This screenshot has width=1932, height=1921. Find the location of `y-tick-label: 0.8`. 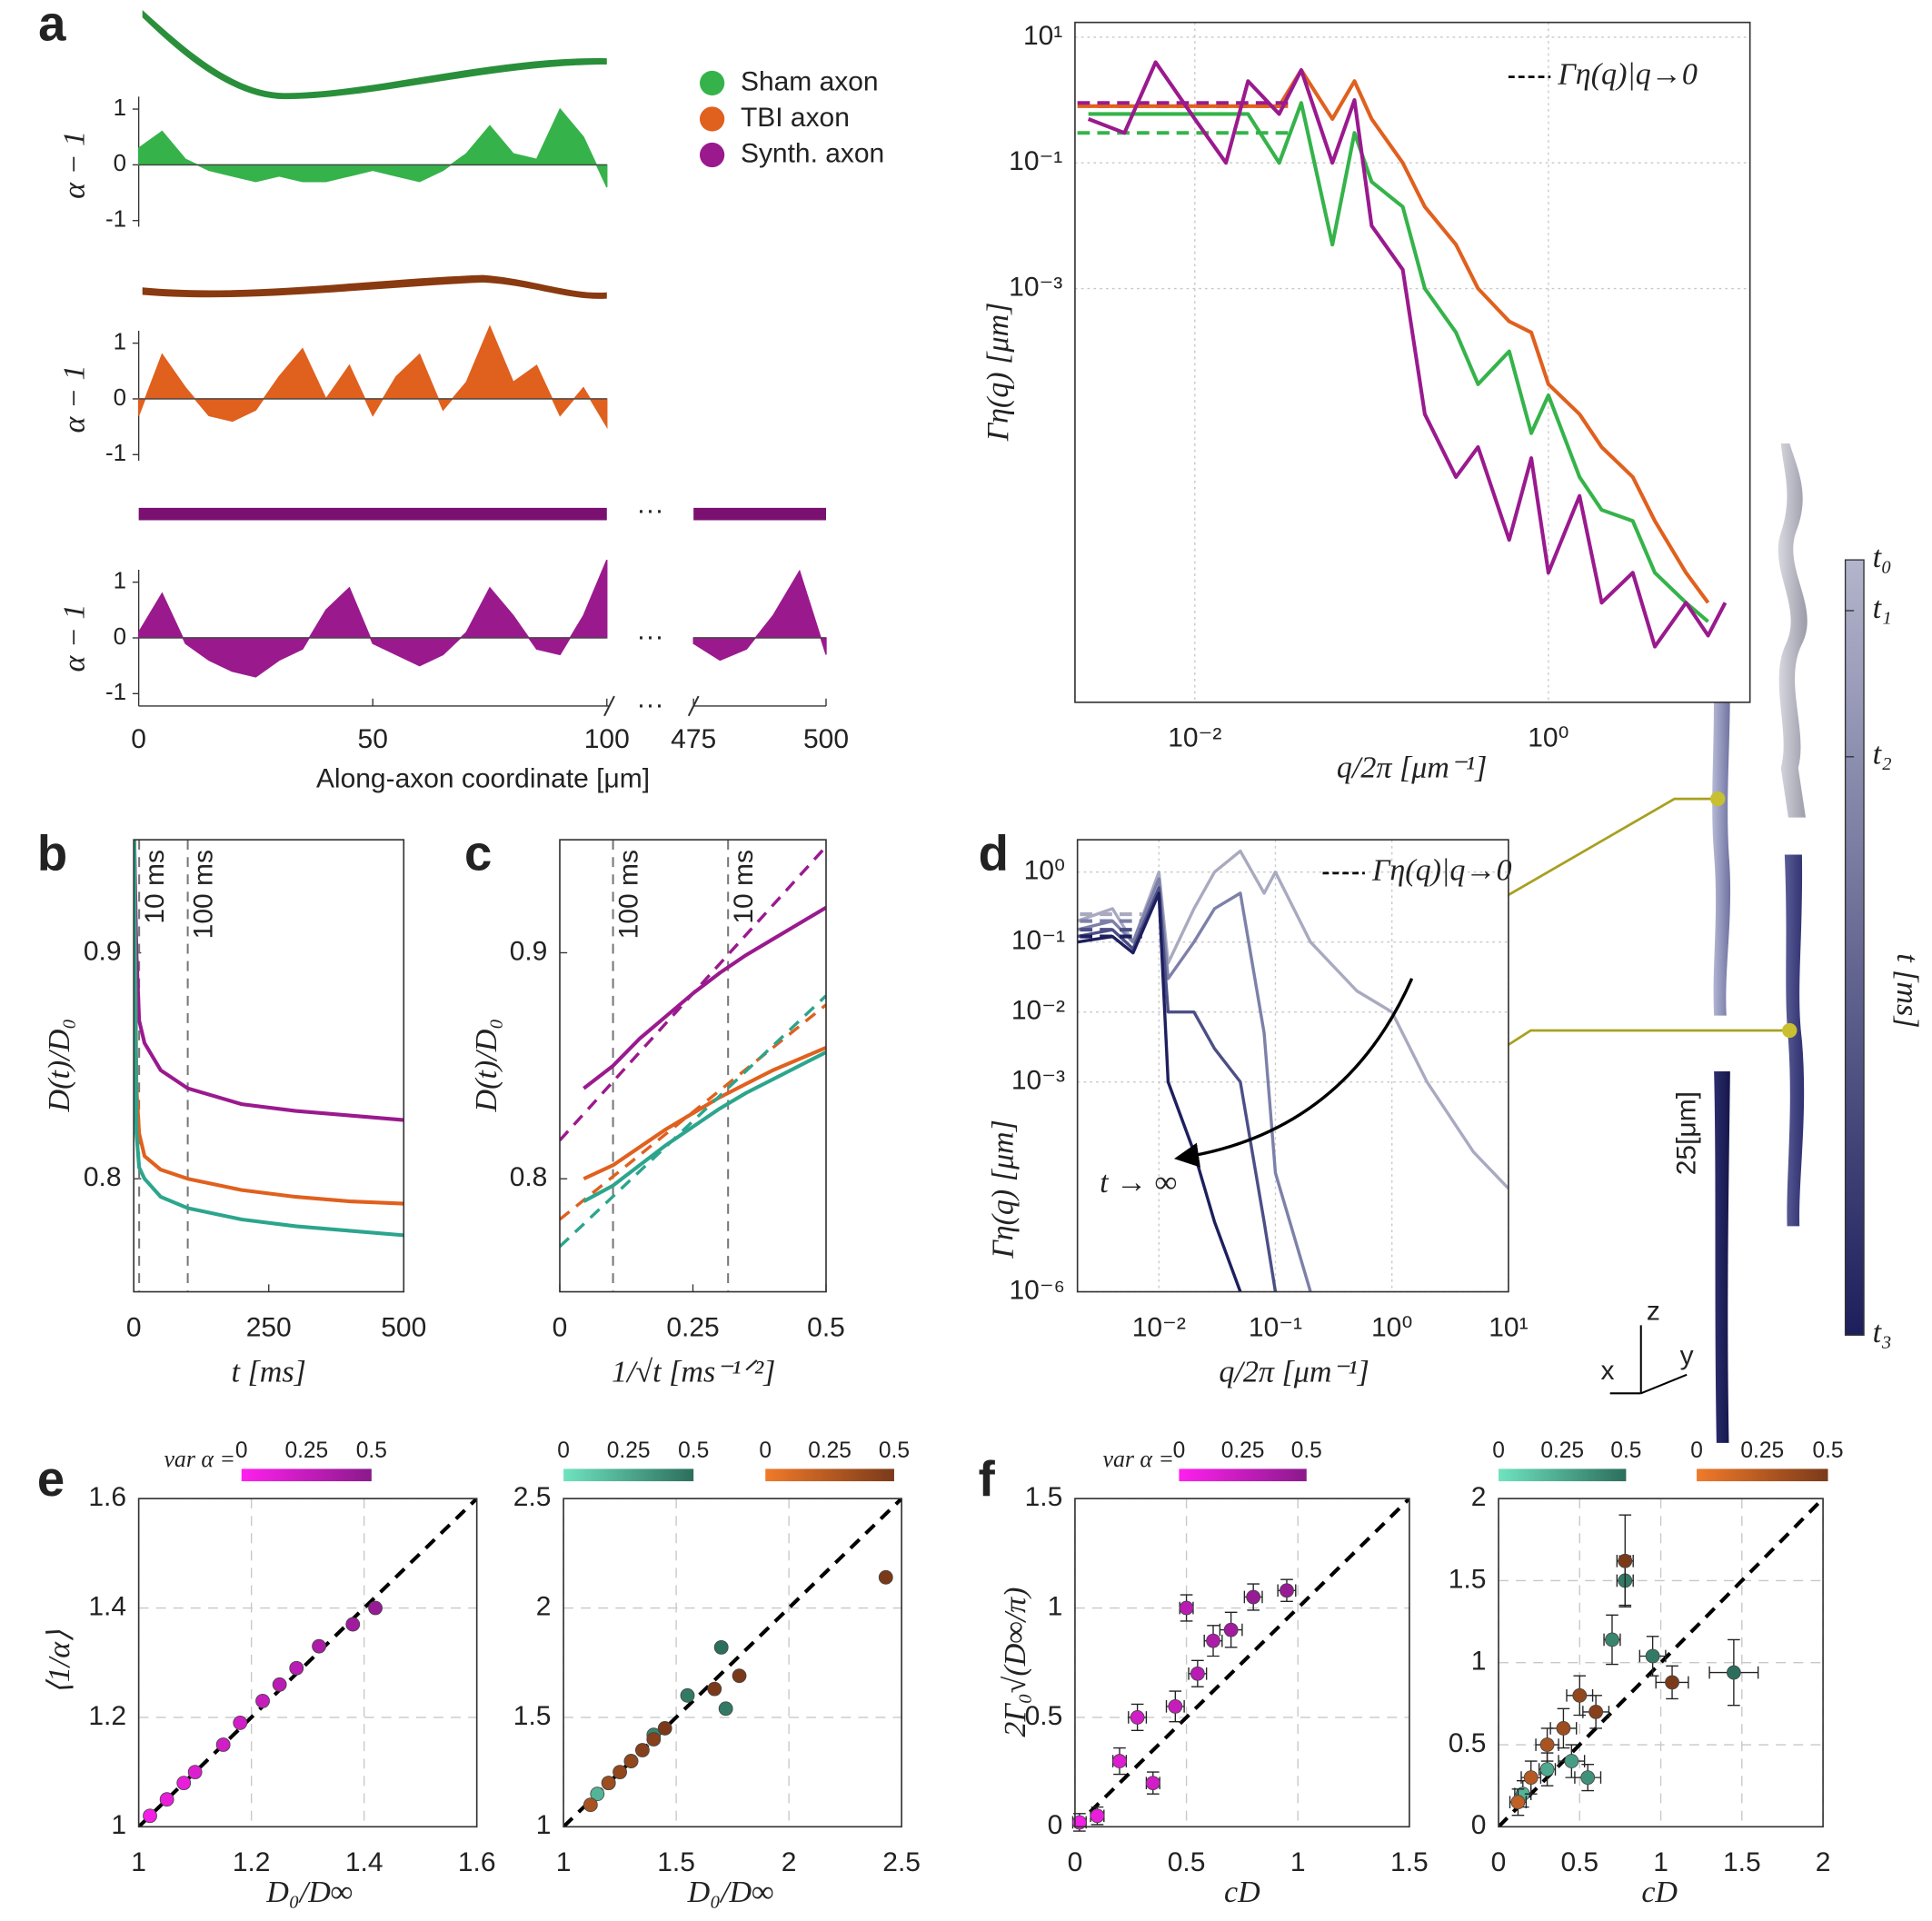

y-tick-label: 0.8 is located at coordinates (529, 1177).